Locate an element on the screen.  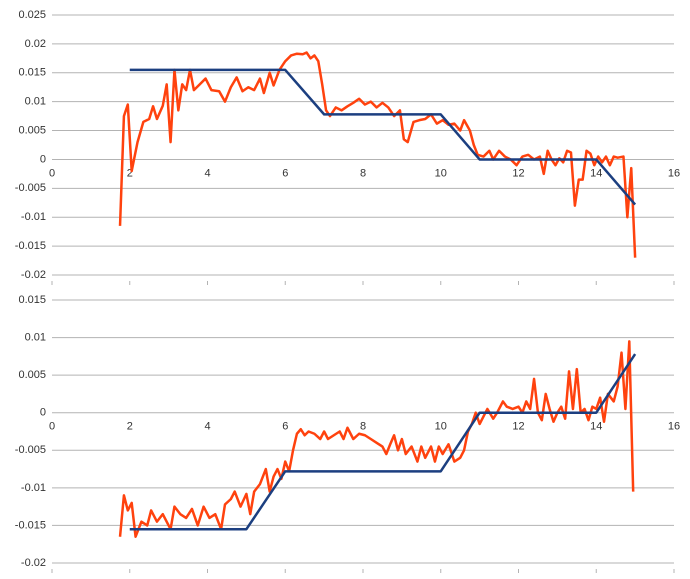
y-tick-label: 0.025 is located at coordinates (32, 15).